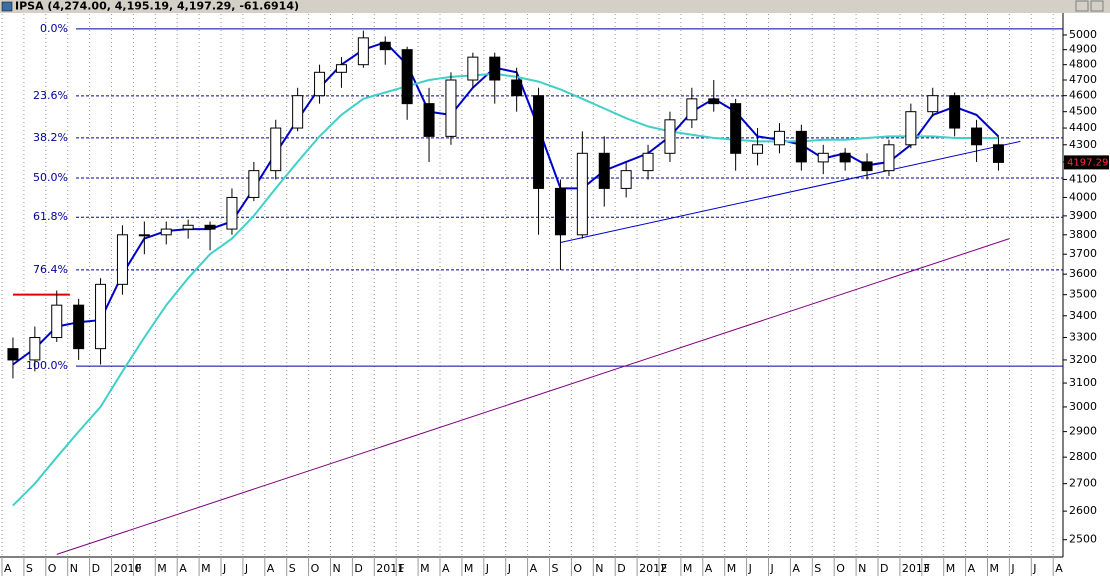 The image size is (1110, 578). What do you see at coordinates (1083, 215) in the screenshot?
I see `y-tick-label: 3900` at bounding box center [1083, 215].